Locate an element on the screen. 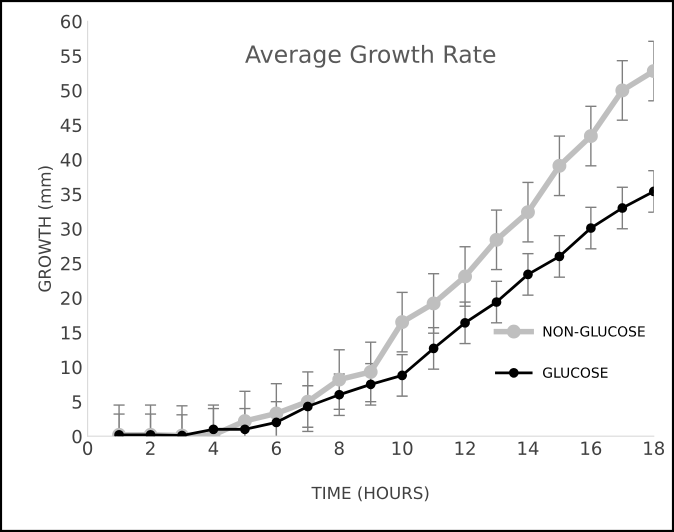 The width and height of the screenshot is (674, 532). x-tick-label: 12 is located at coordinates (465, 448).